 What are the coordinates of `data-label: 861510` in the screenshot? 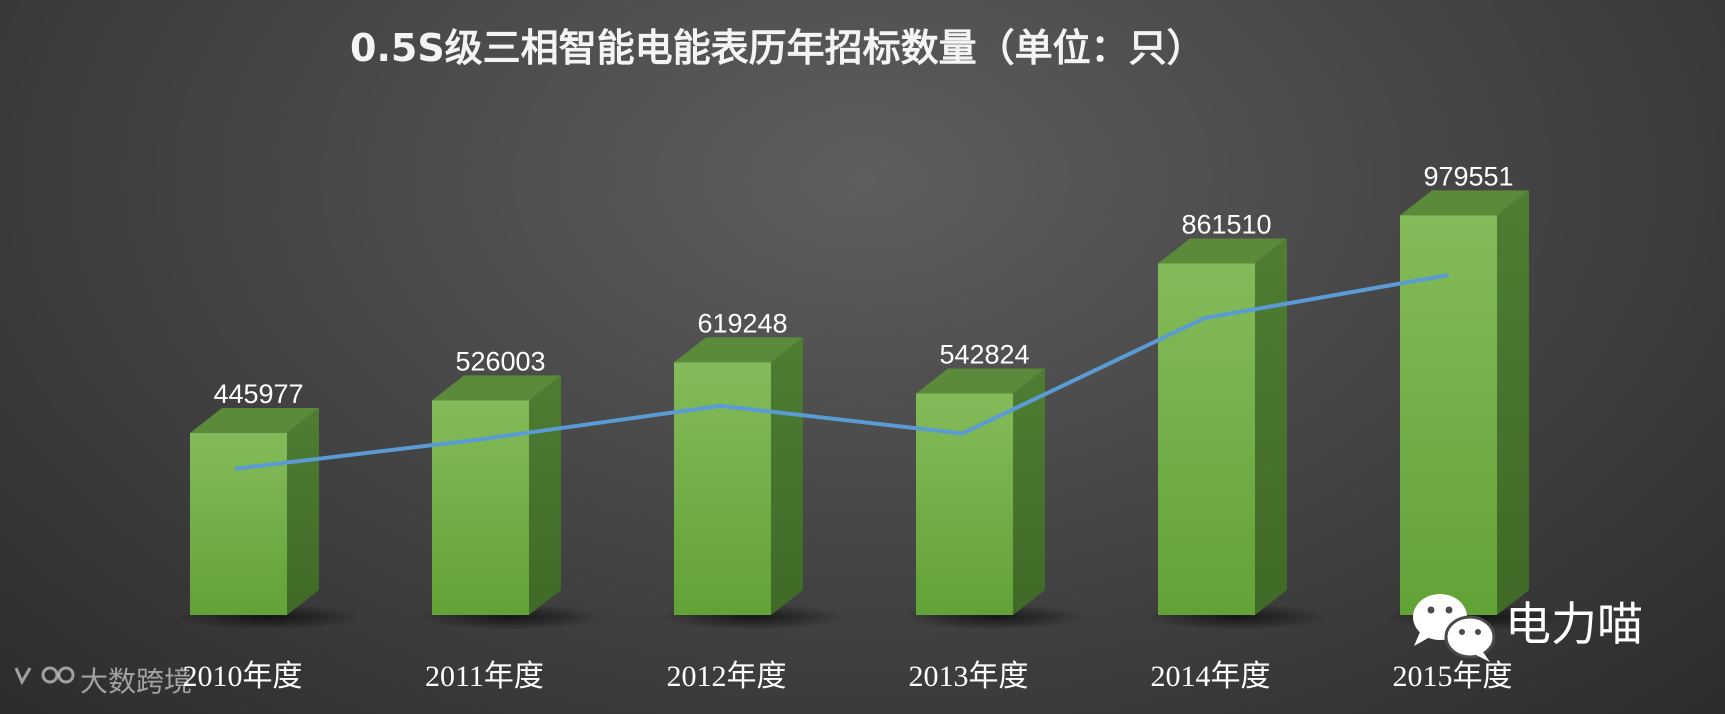 It's located at (1226, 225).